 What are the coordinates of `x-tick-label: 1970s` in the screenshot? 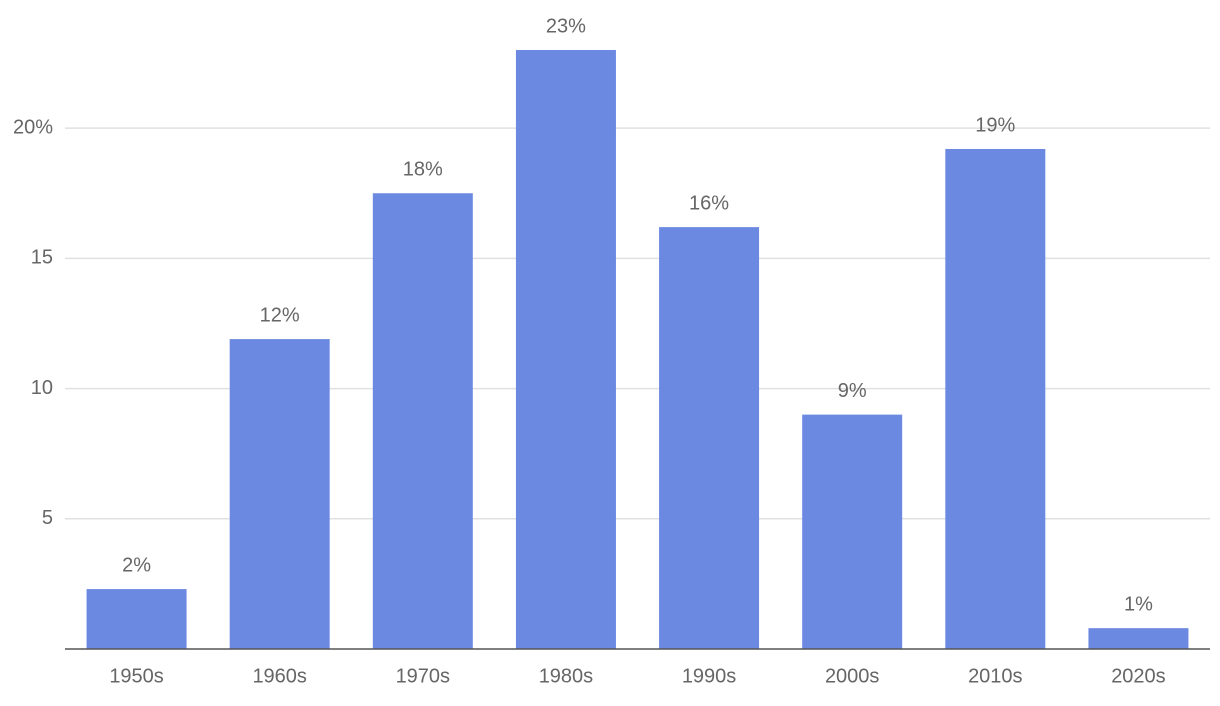 It's located at (423, 676).